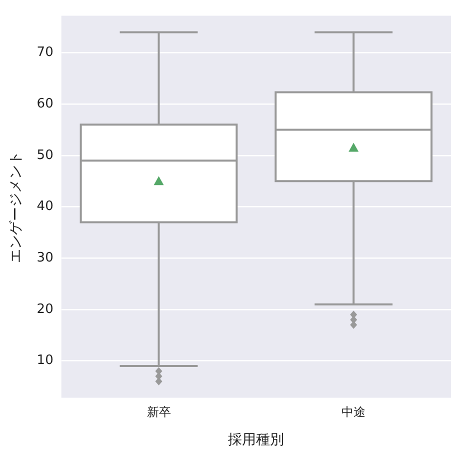 This screenshot has height=453, width=461. Describe the element at coordinates (158, 412) in the screenshot. I see `x-tick-label: 新卒` at that location.